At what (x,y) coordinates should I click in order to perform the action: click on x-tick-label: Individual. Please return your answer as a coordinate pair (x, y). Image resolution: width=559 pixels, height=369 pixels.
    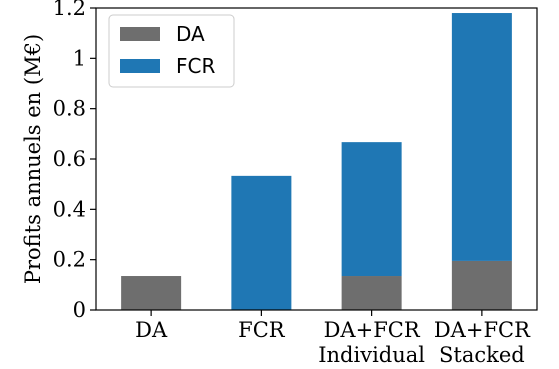
    Looking at the image, I should click on (371, 355).